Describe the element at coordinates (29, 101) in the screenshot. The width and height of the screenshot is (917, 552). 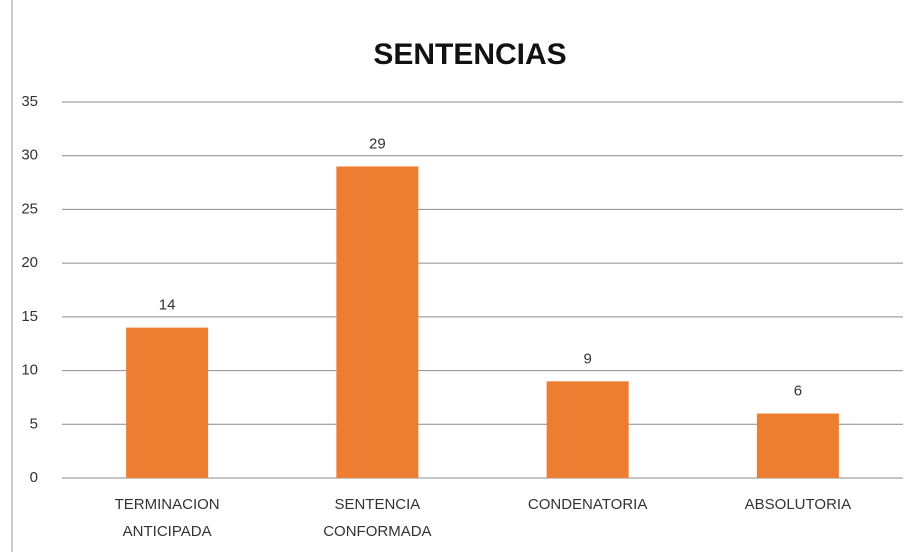
I see `y-tick-label: 35` at that location.